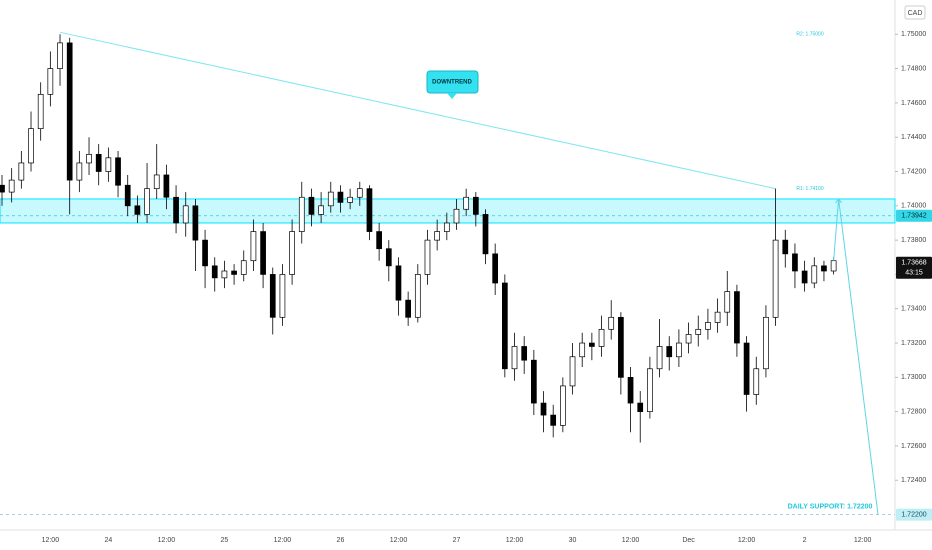 This screenshot has width=932, height=550. I want to click on price-tag-label: 1.73668, so click(913, 263).